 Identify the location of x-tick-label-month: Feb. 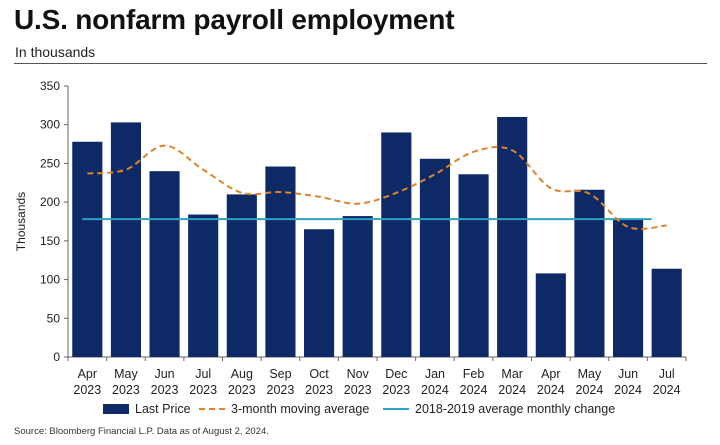
(474, 374).